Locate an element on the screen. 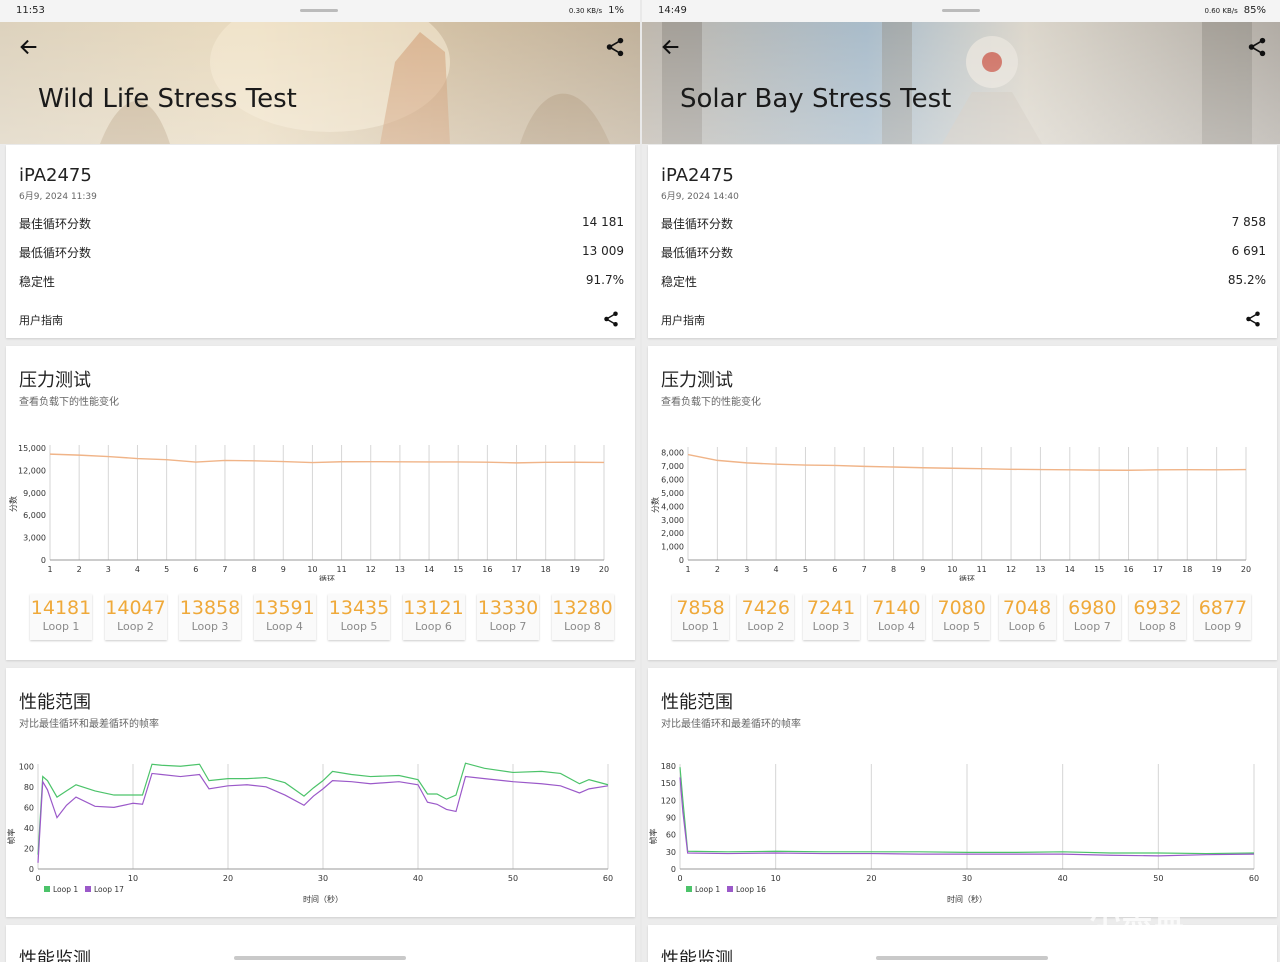 The height and width of the screenshot is (962, 1280). row-label: 最佳循环分数 is located at coordinates (55, 224).